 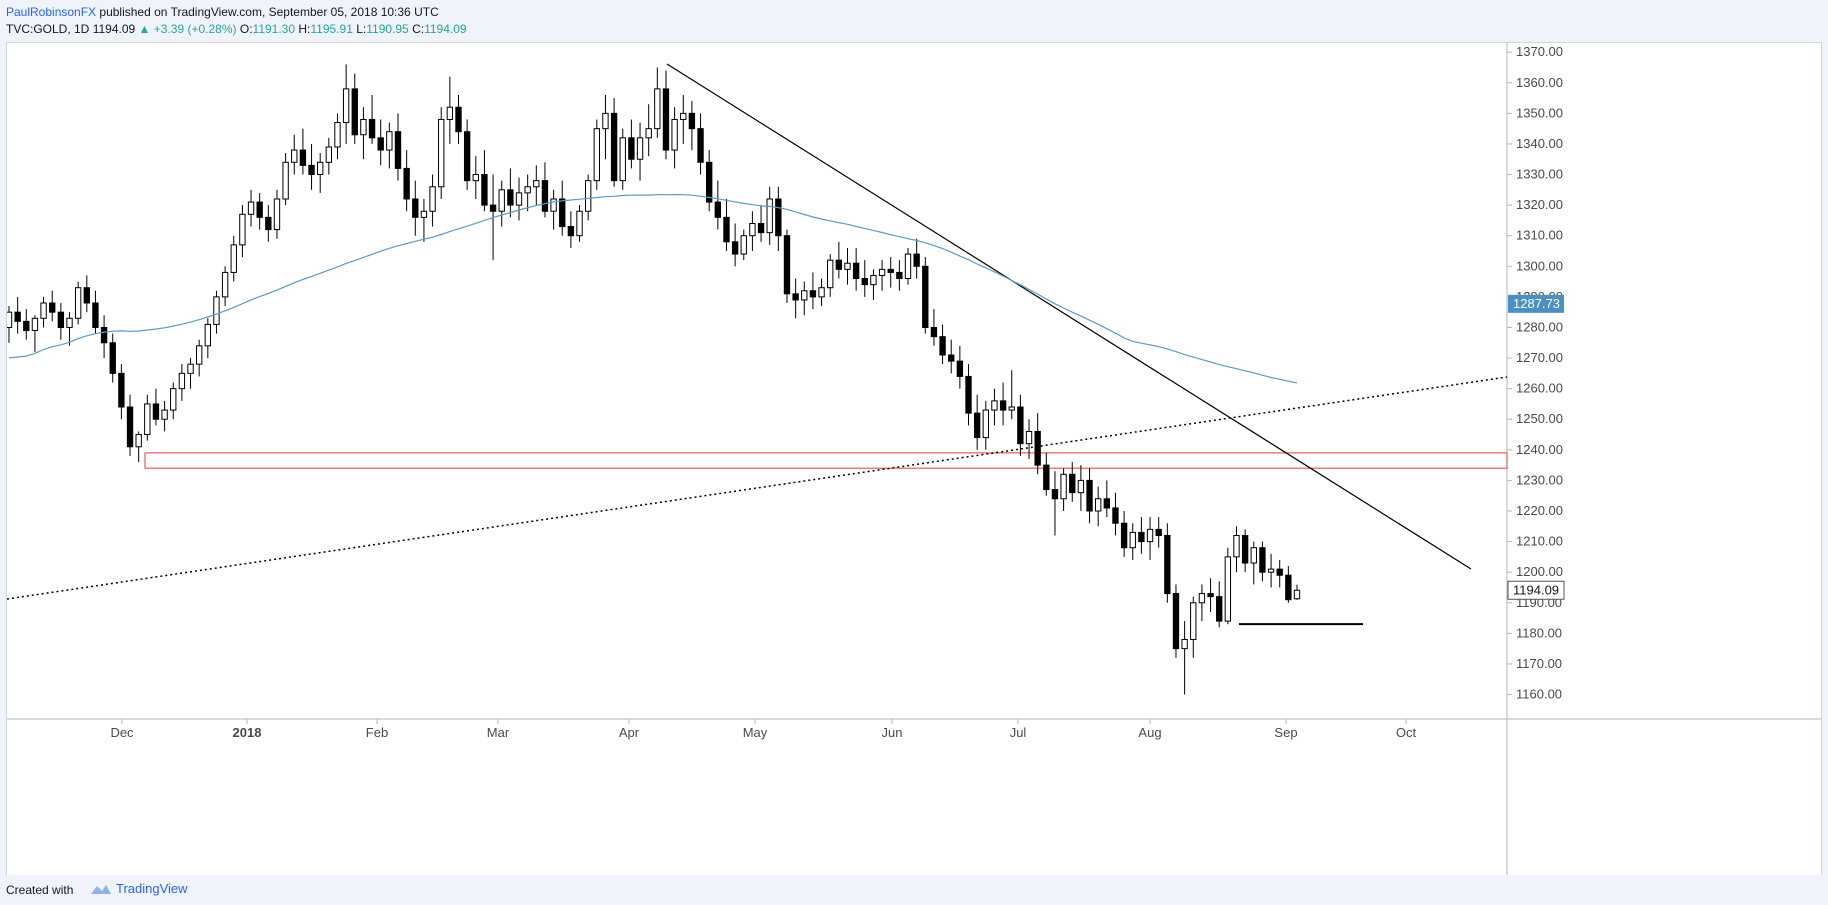 What do you see at coordinates (152, 888) in the screenshot?
I see `tradingview-brand-label: TradingView` at bounding box center [152, 888].